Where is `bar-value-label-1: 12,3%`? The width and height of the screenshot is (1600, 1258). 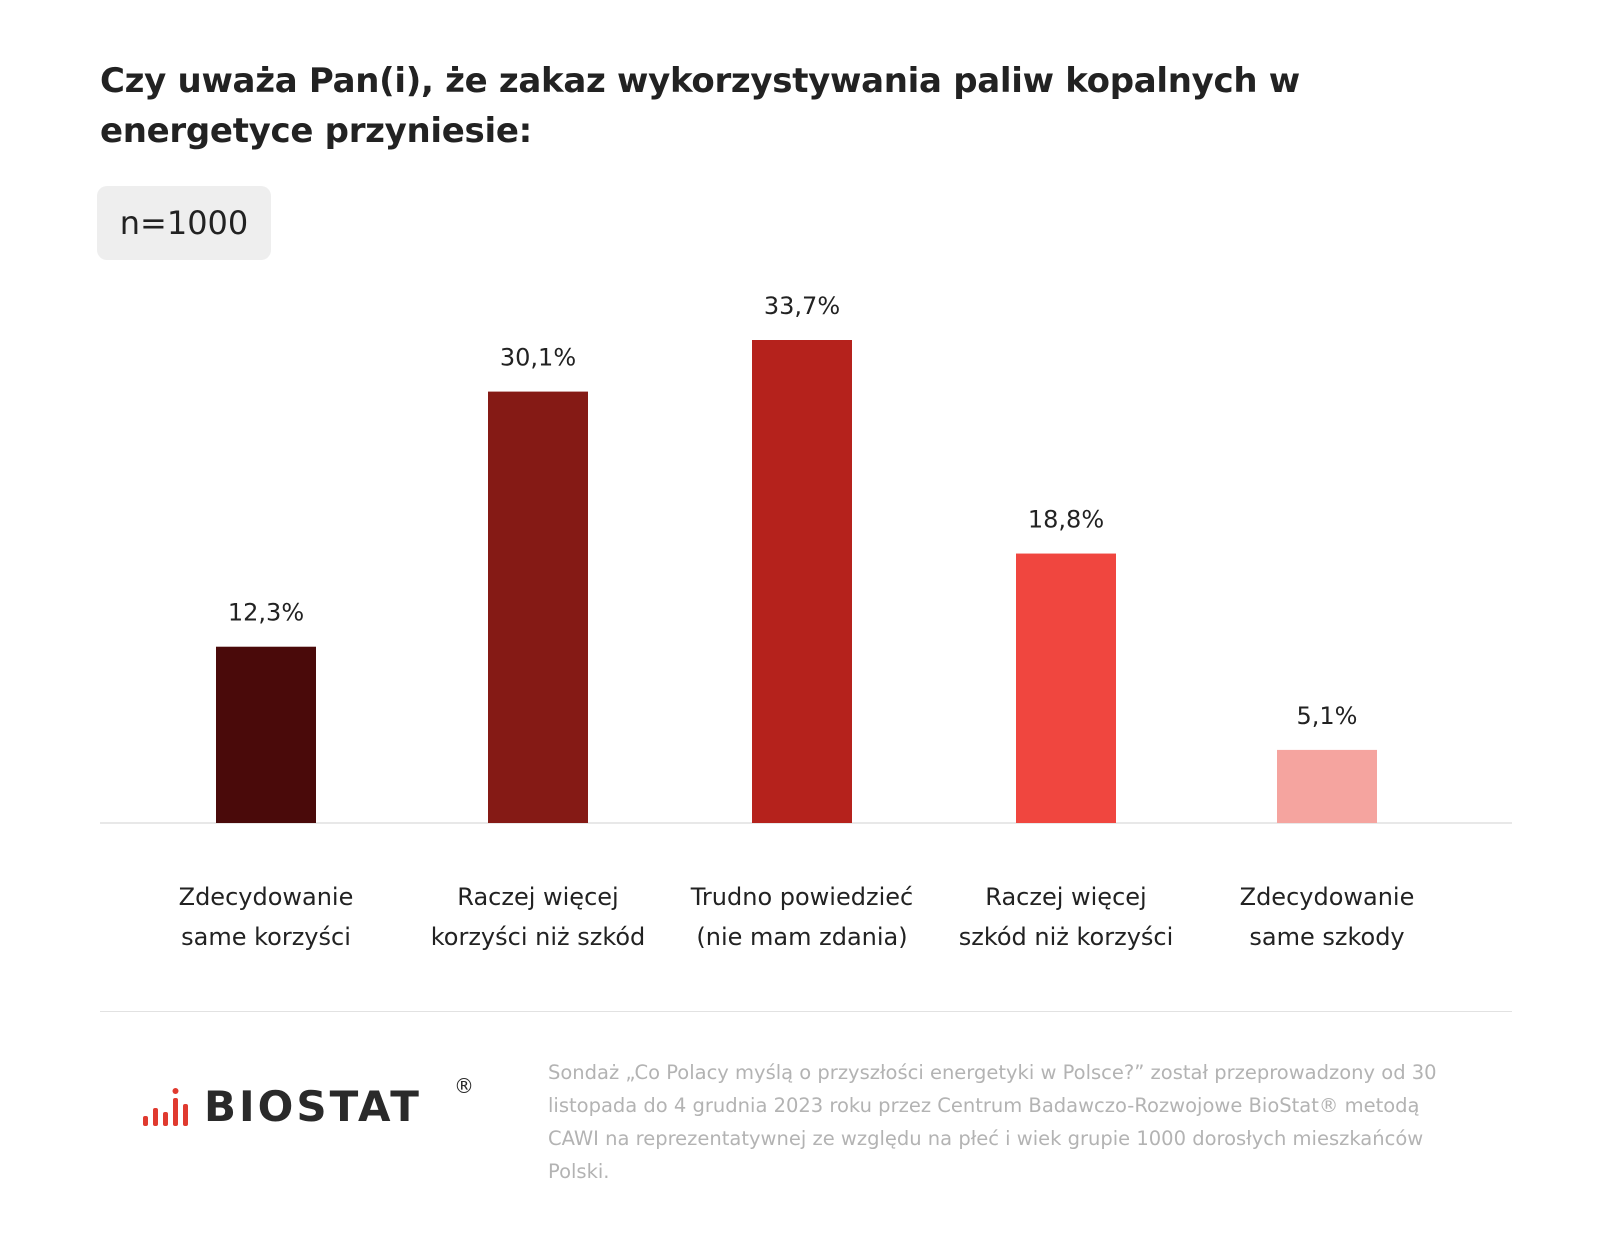 bar-value-label-1: 12,3% is located at coordinates (266, 613).